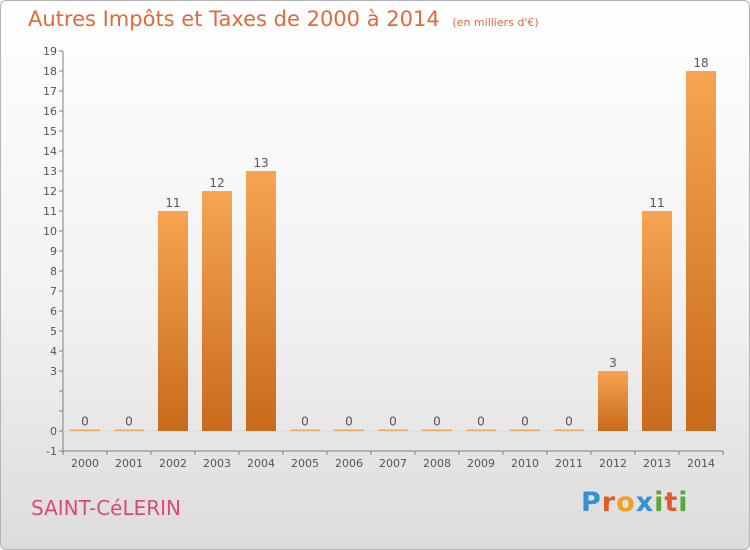 This screenshot has height=550, width=750. I want to click on y-tick-label: 7, so click(53, 291).